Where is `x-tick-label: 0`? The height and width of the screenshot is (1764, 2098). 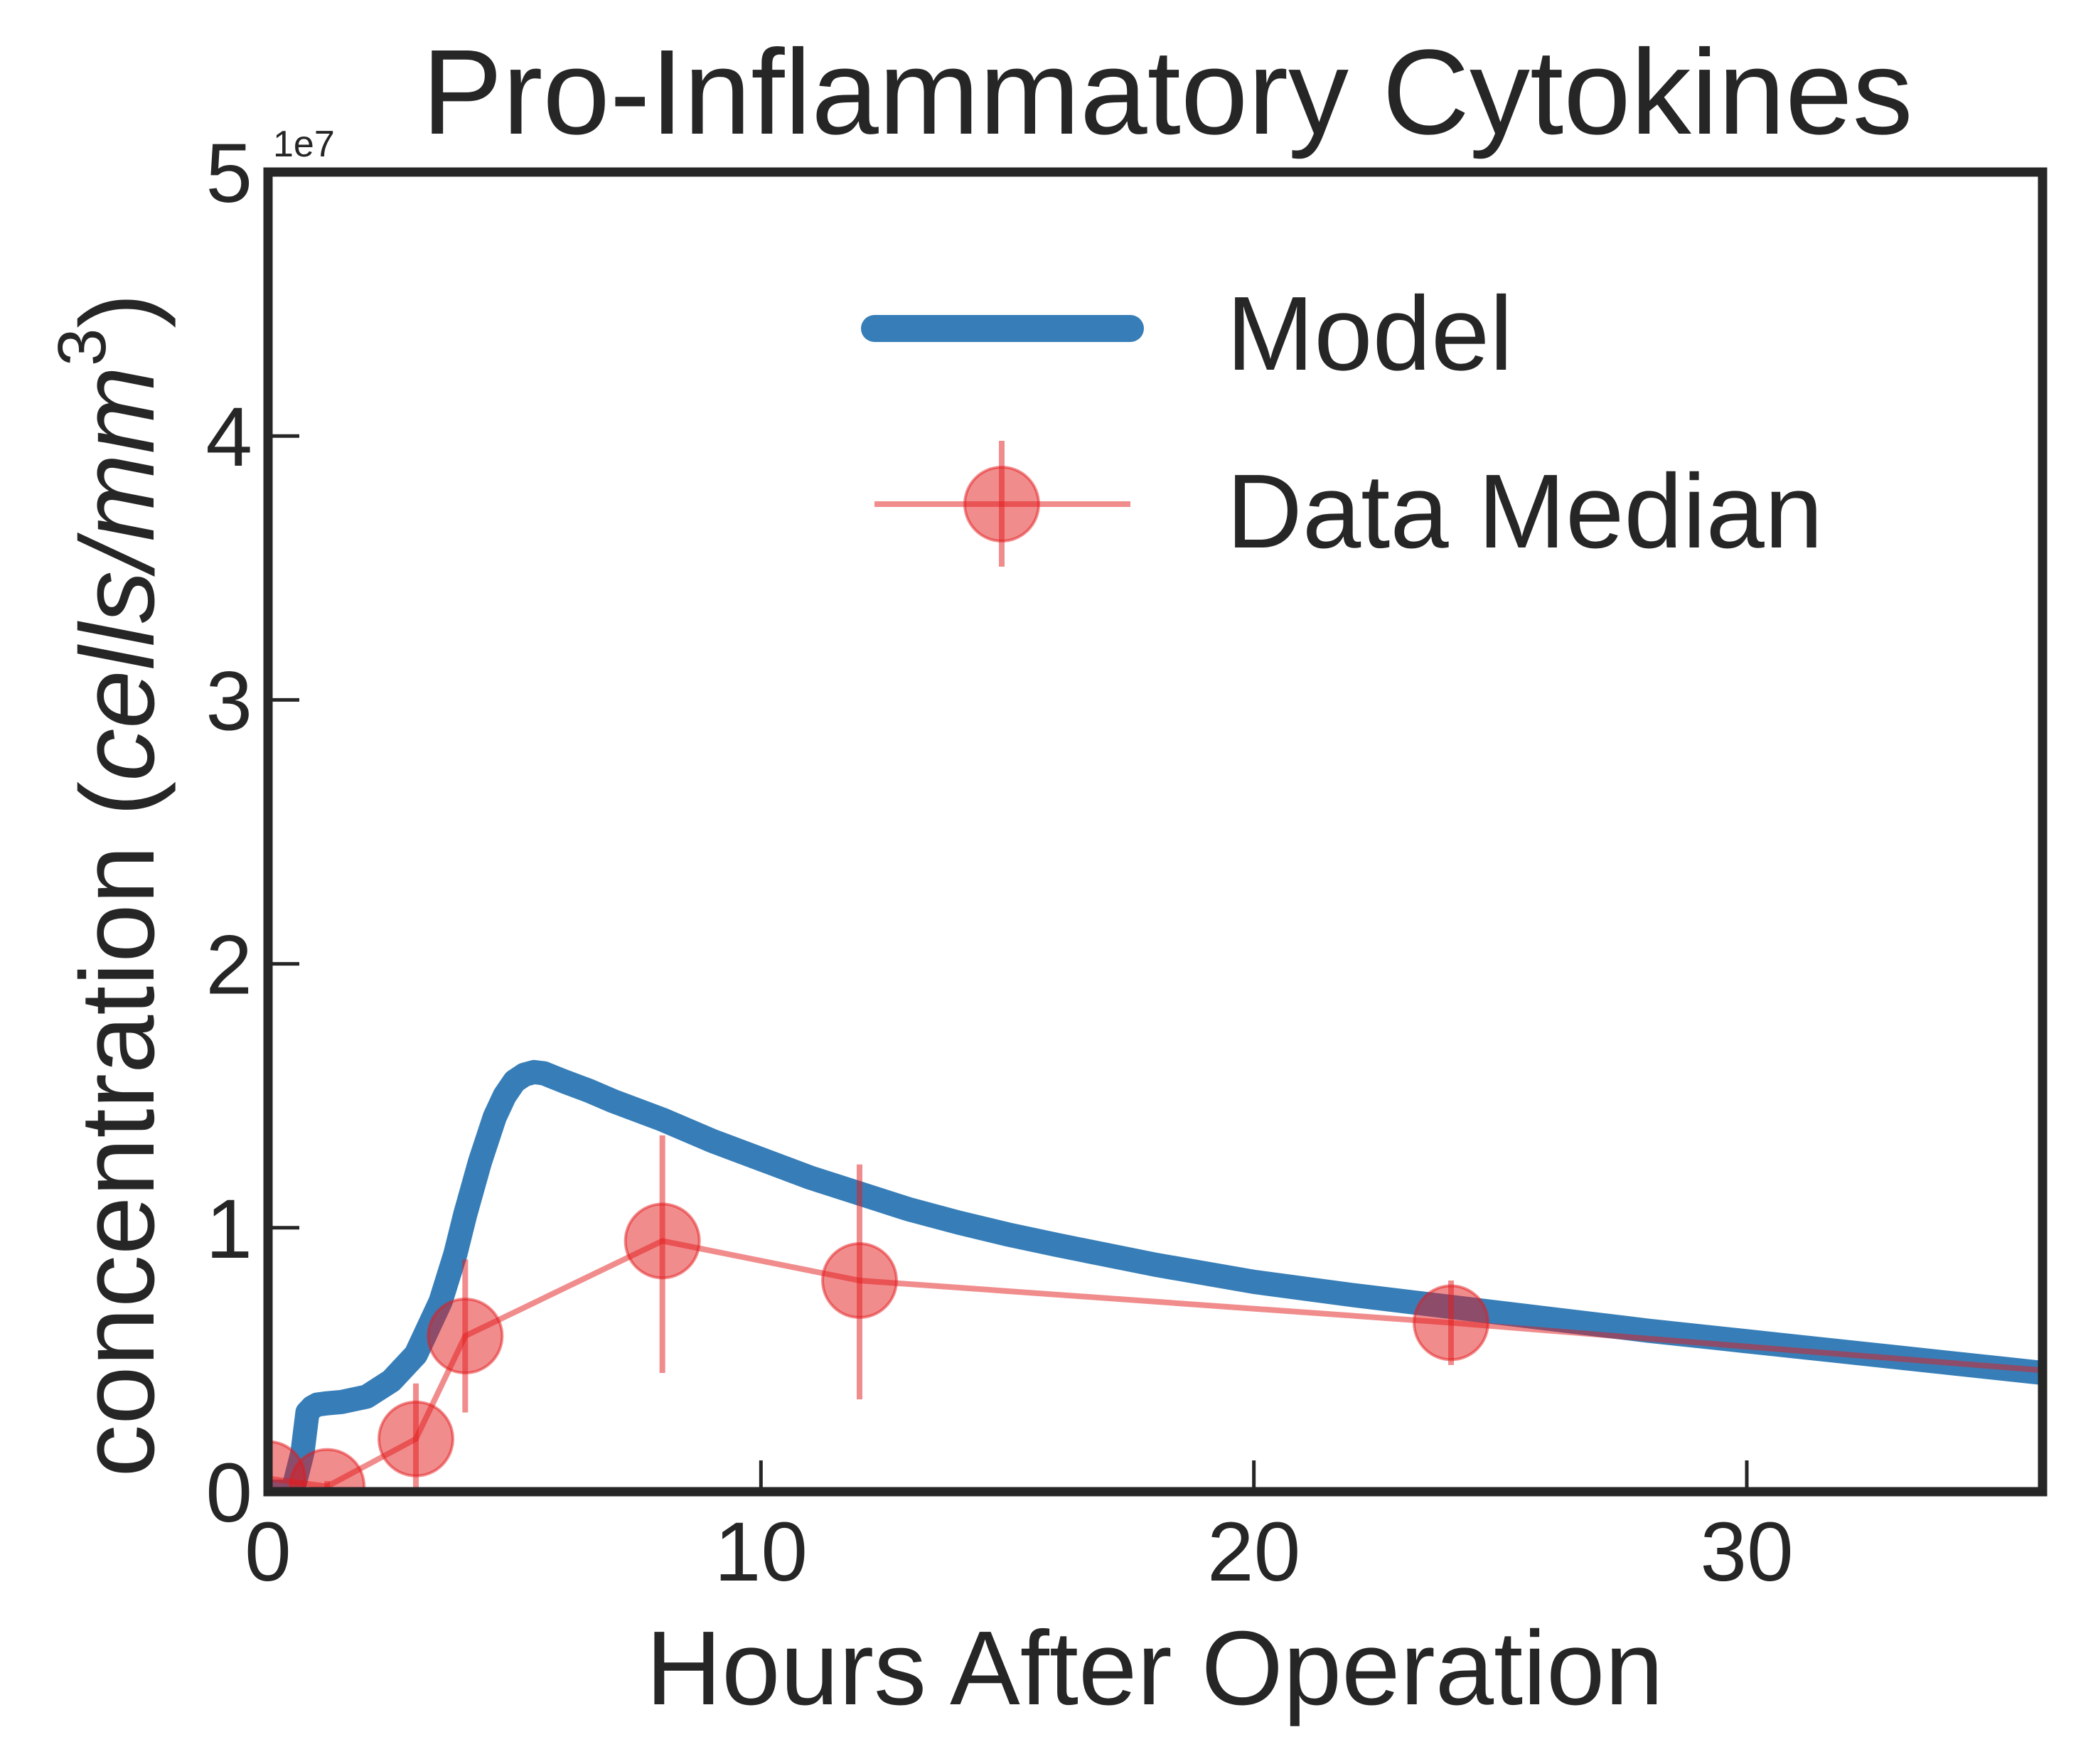 x-tick-label: 0 is located at coordinates (268, 1552).